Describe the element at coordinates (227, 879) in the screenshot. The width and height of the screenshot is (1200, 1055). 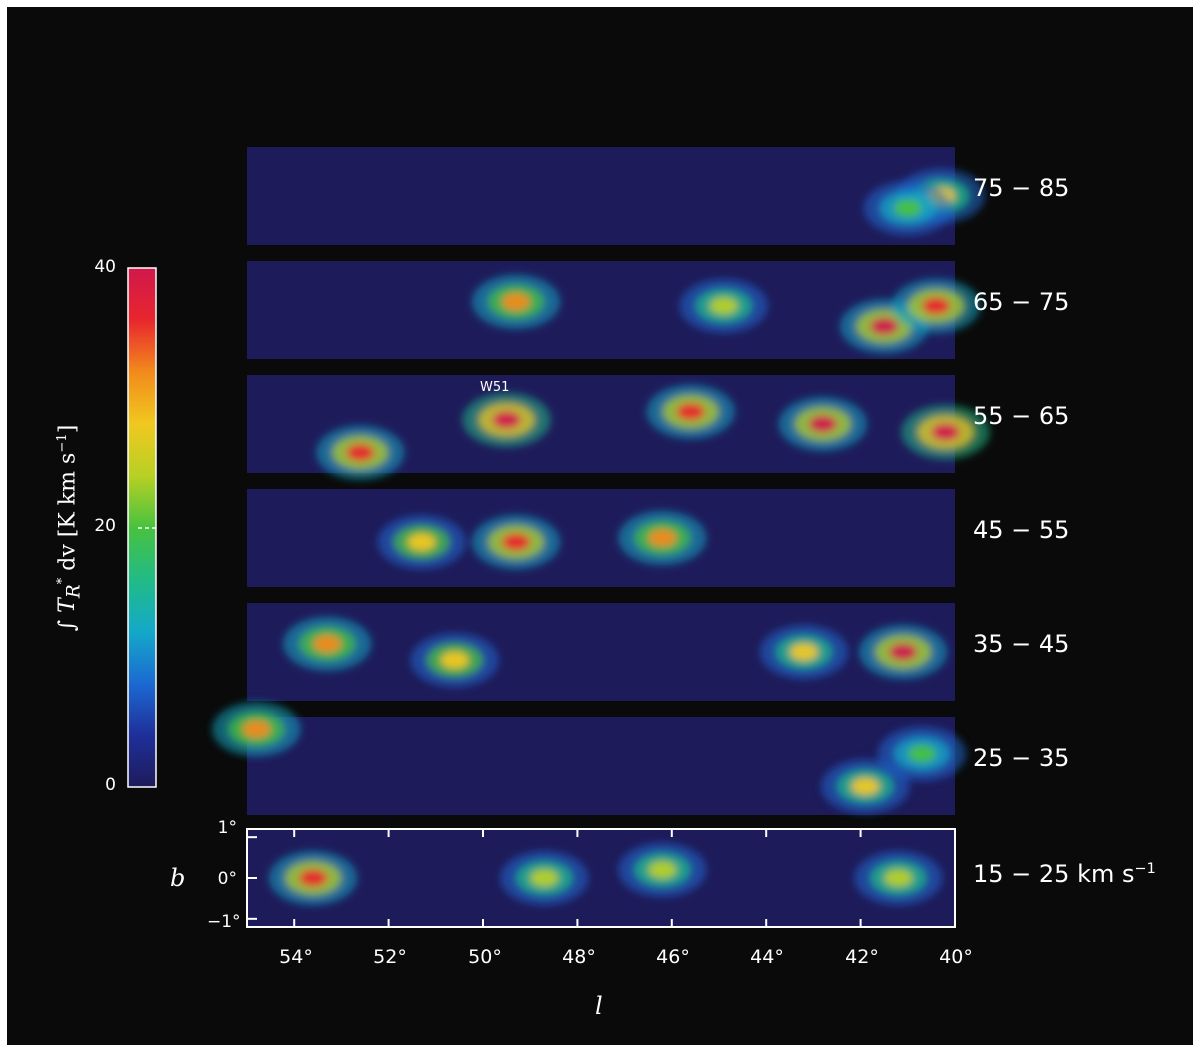
I see `b-tick-0: 0°` at that location.